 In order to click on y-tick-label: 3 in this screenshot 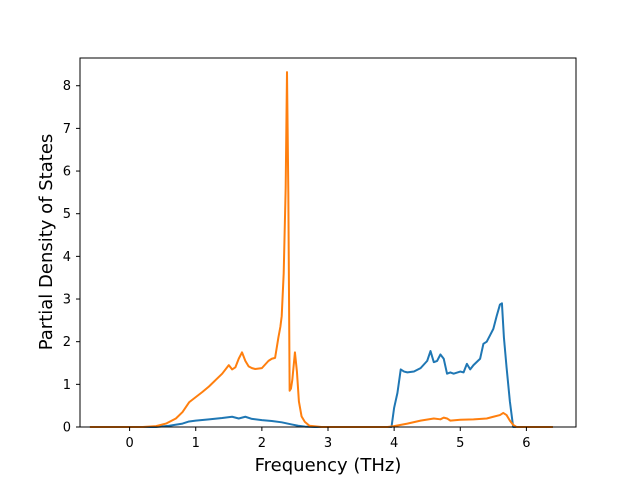, I will do `click(67, 300)`.